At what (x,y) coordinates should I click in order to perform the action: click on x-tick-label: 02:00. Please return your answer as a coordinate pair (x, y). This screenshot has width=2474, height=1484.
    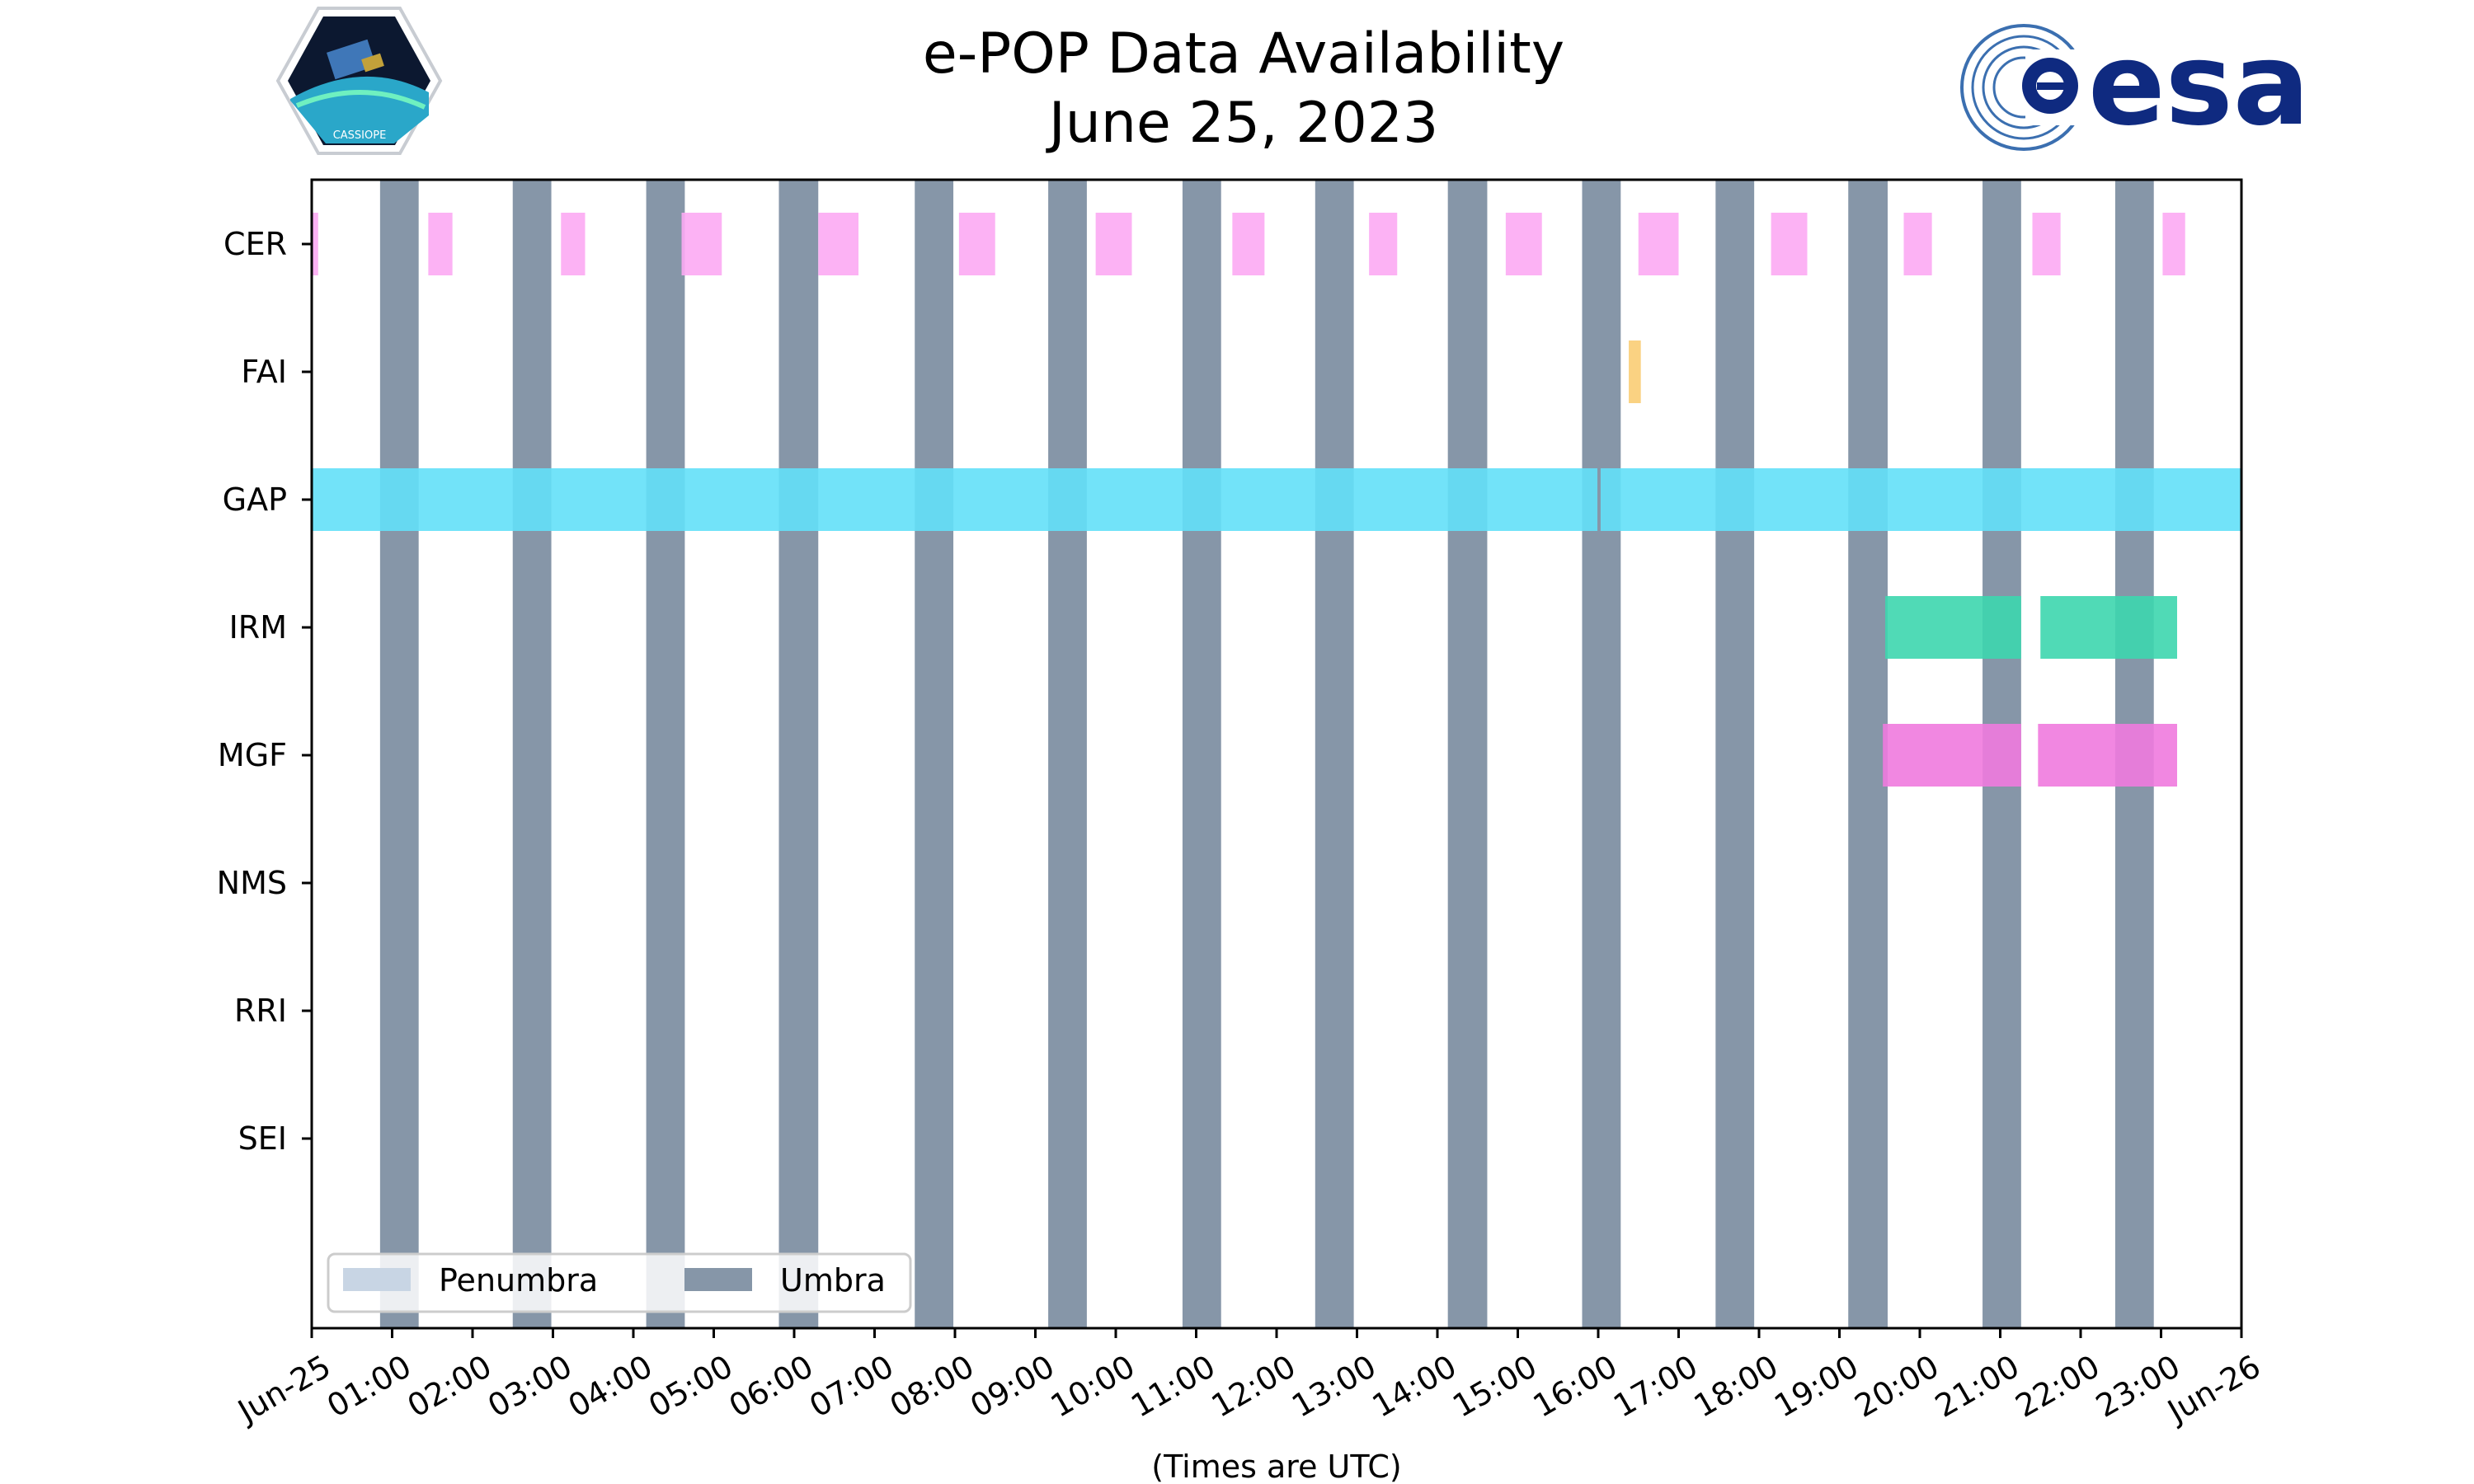
    Looking at the image, I should click on (450, 1386).